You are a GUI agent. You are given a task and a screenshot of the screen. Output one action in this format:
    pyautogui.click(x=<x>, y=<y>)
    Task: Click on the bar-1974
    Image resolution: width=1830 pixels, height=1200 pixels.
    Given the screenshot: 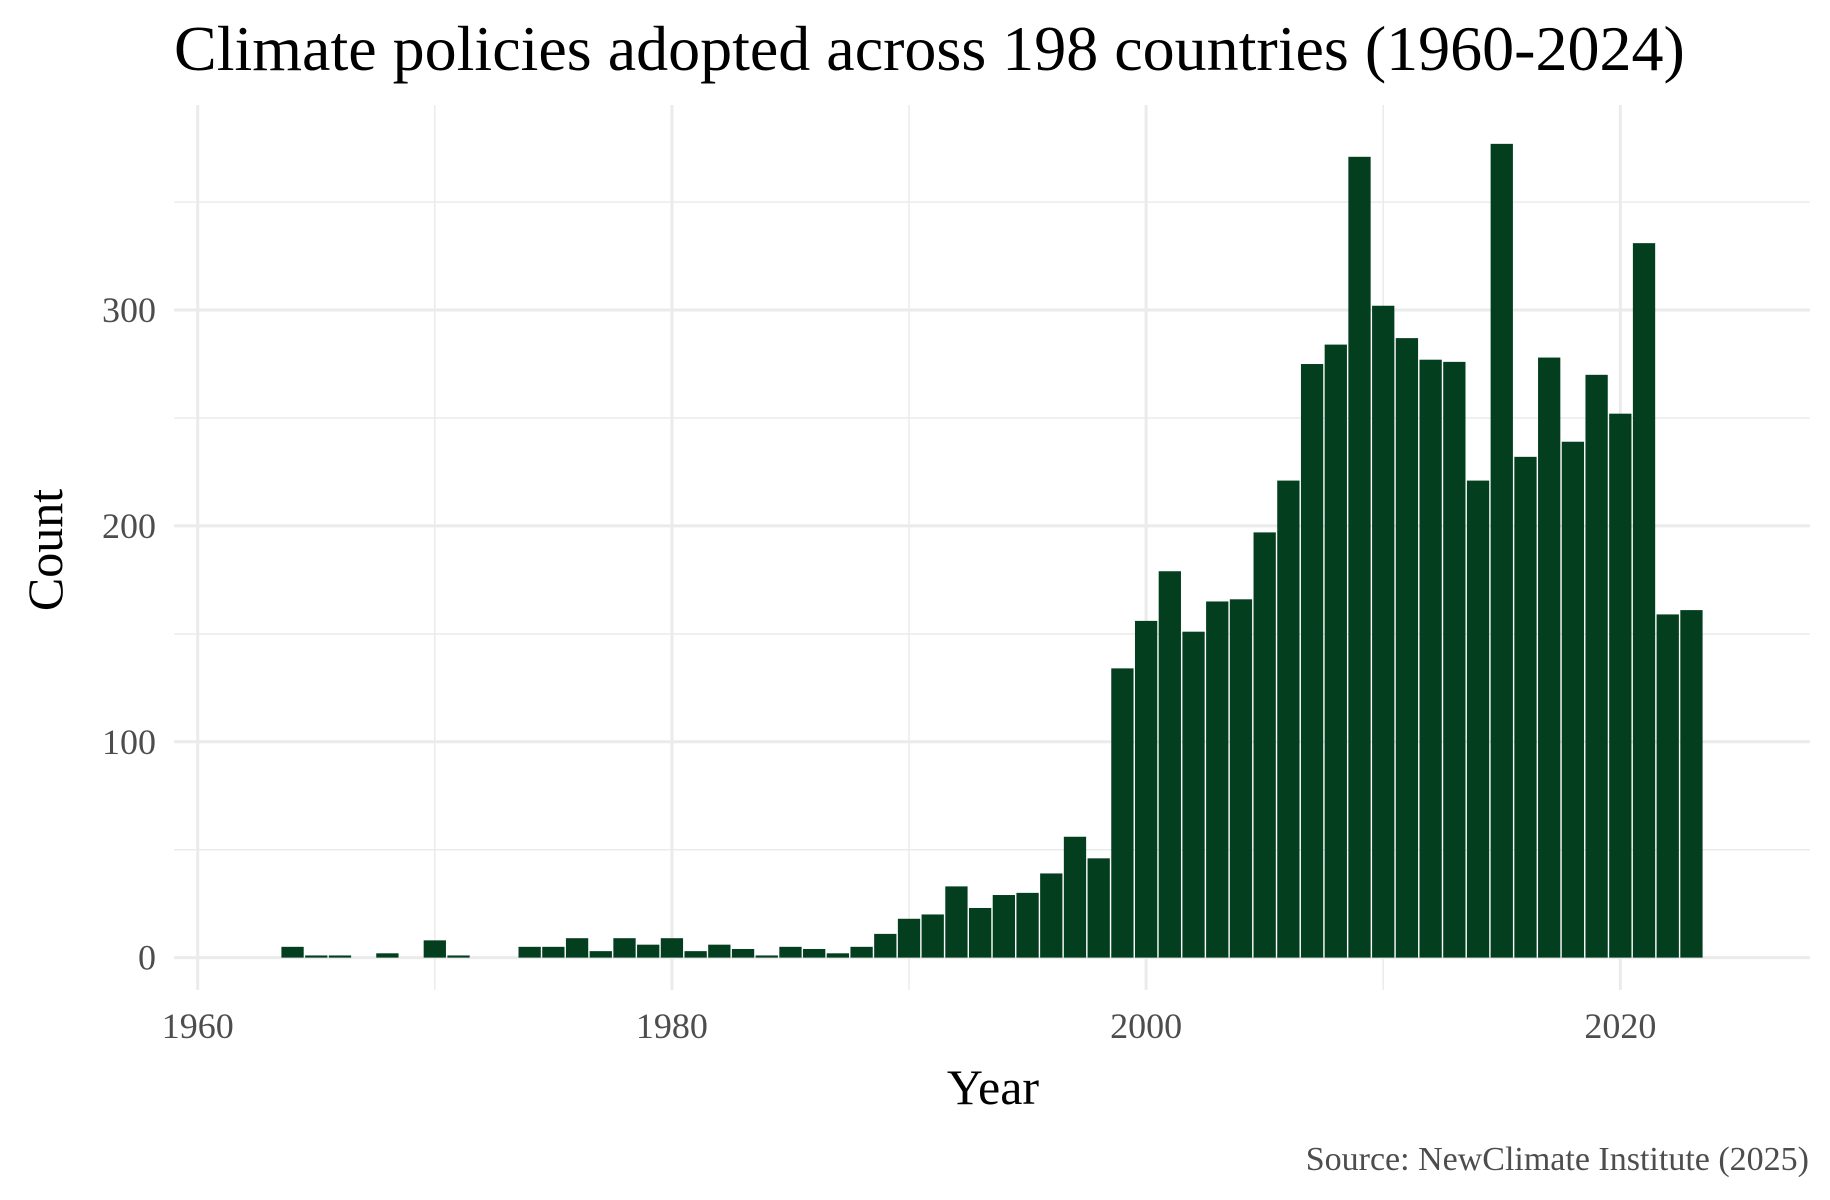 What is the action you would take?
    pyautogui.click(x=529, y=952)
    